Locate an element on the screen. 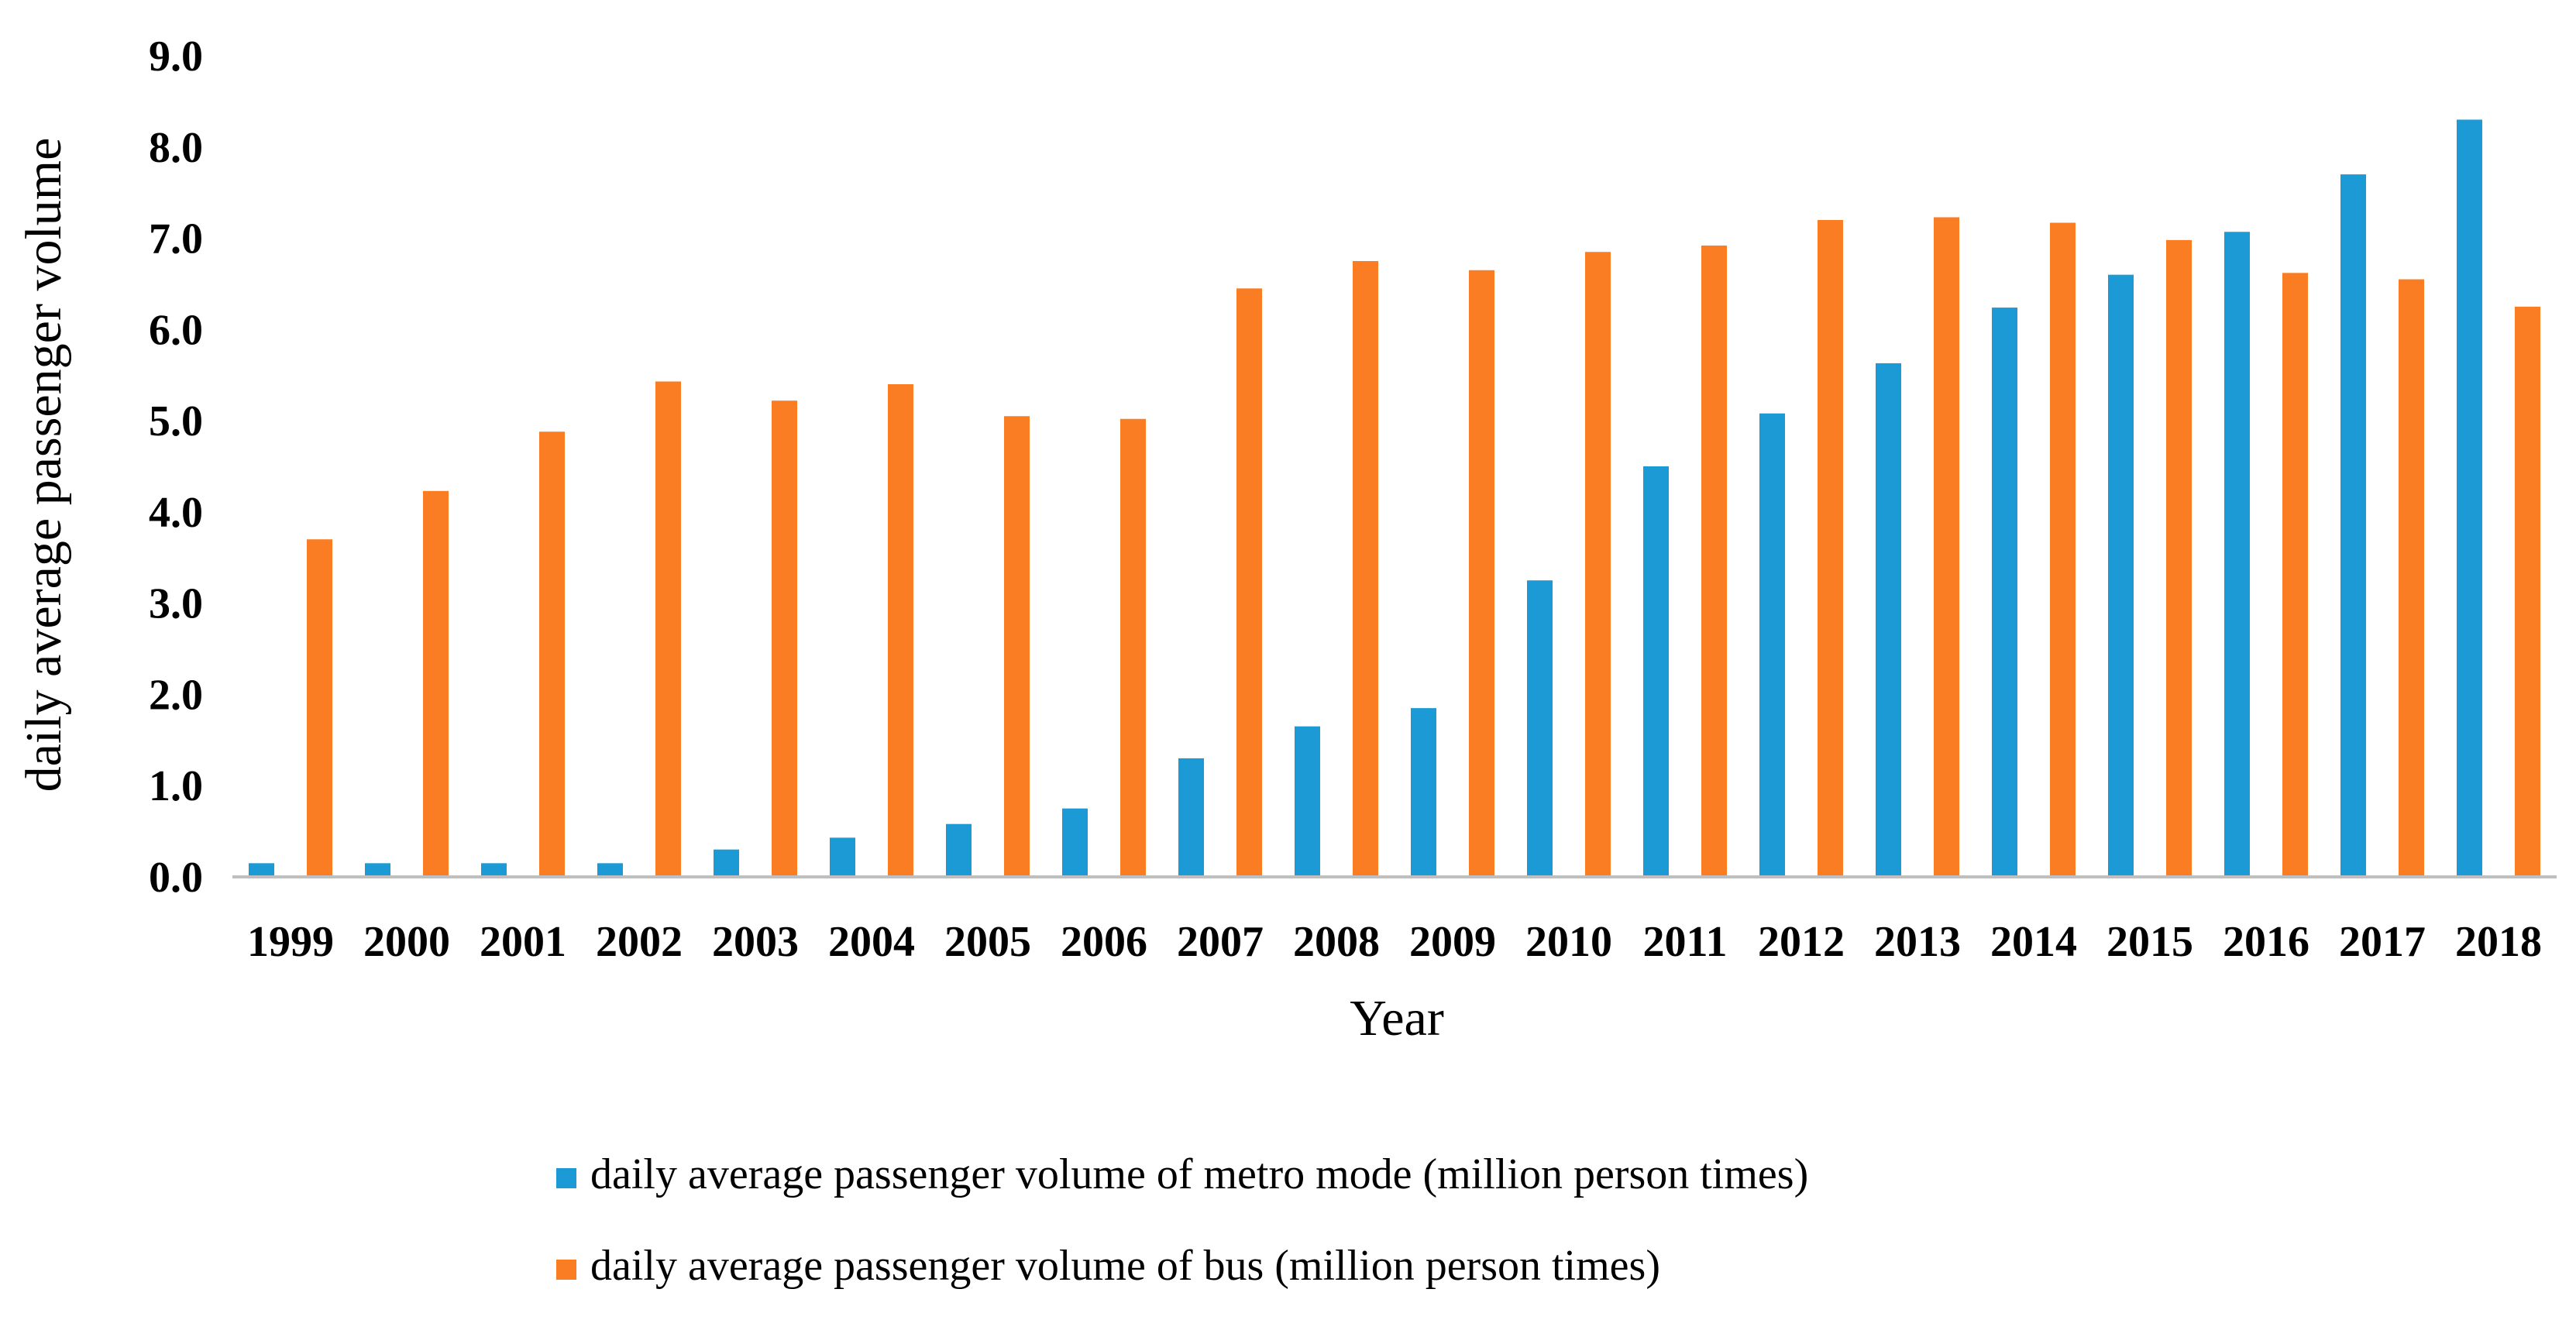 The width and height of the screenshot is (2576, 1320). x-tick-label: 2004 is located at coordinates (871, 942).